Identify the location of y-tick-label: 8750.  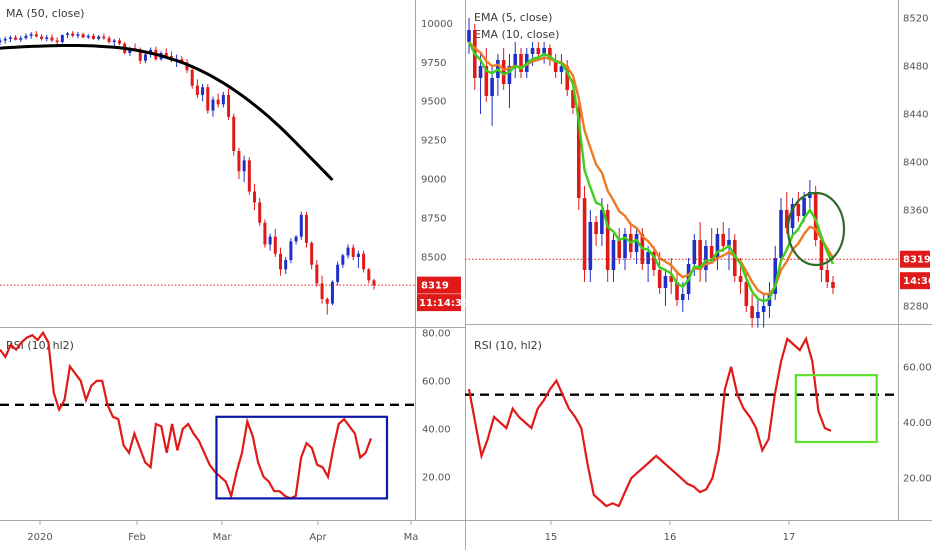
(433, 219).